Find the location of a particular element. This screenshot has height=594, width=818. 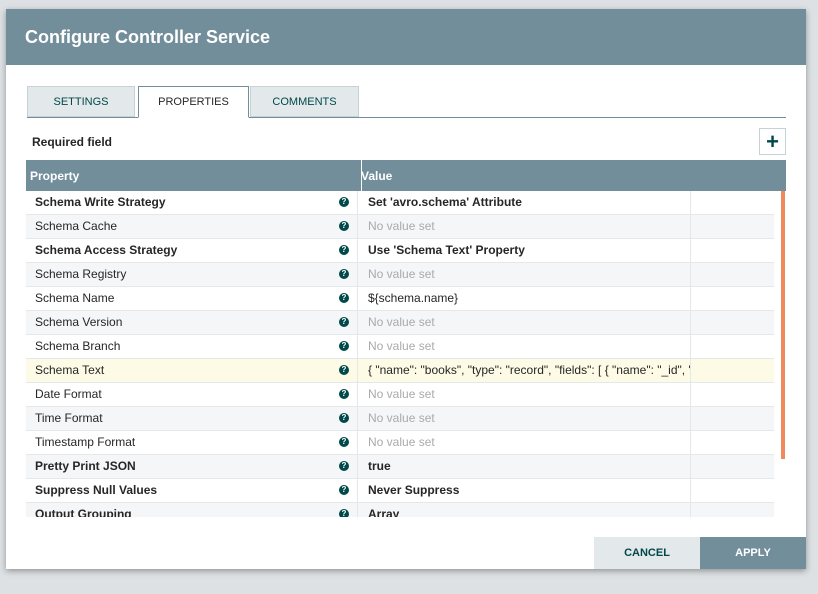

add-property-button: + is located at coordinates (772, 141).